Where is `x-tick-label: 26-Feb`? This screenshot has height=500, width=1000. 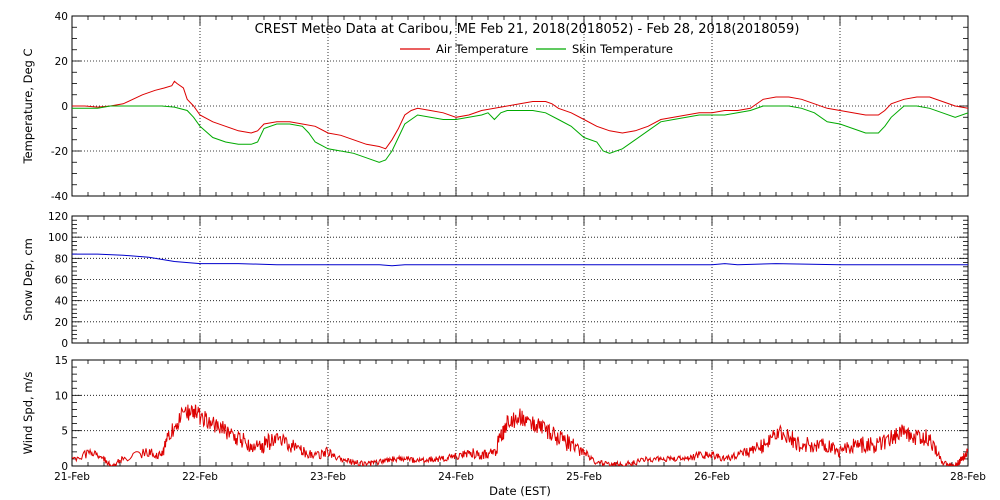
x-tick-label: 26-Feb is located at coordinates (712, 477).